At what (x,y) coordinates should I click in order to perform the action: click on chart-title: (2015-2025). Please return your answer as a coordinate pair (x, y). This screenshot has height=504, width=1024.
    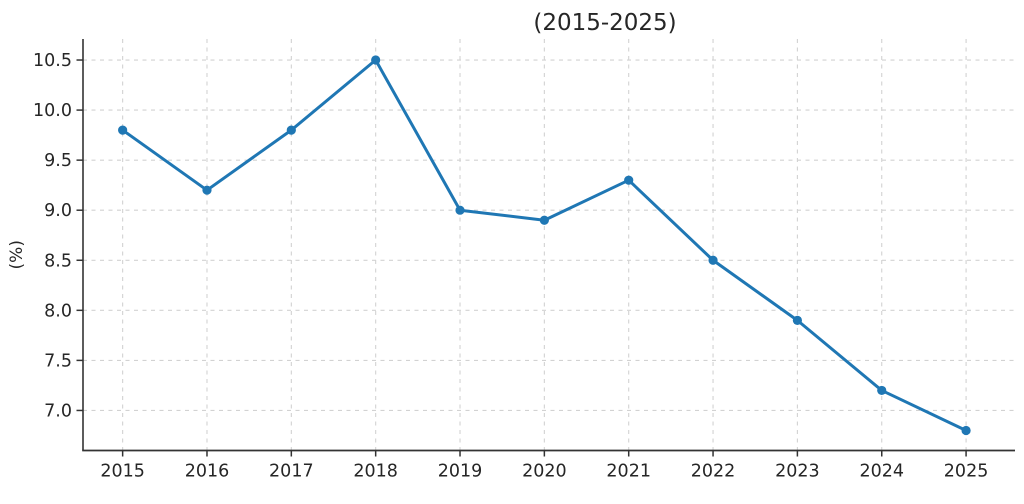
    Looking at the image, I should click on (604, 23).